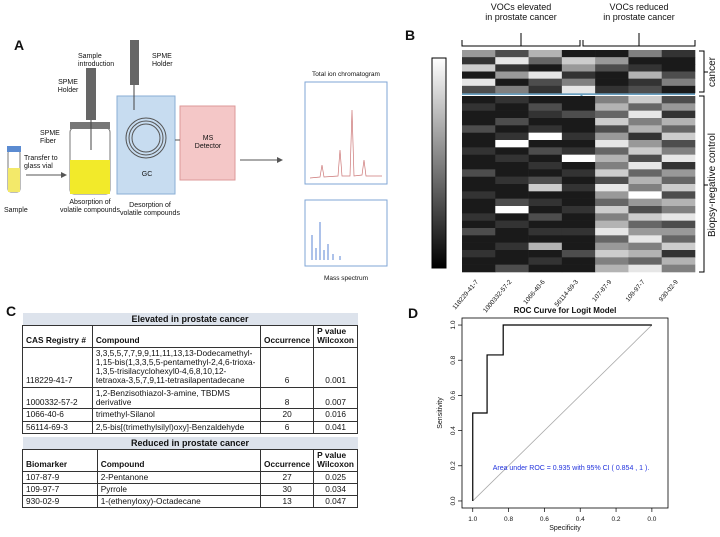 The width and height of the screenshot is (720, 537). I want to click on header-cell: Compound, so click(179, 460).